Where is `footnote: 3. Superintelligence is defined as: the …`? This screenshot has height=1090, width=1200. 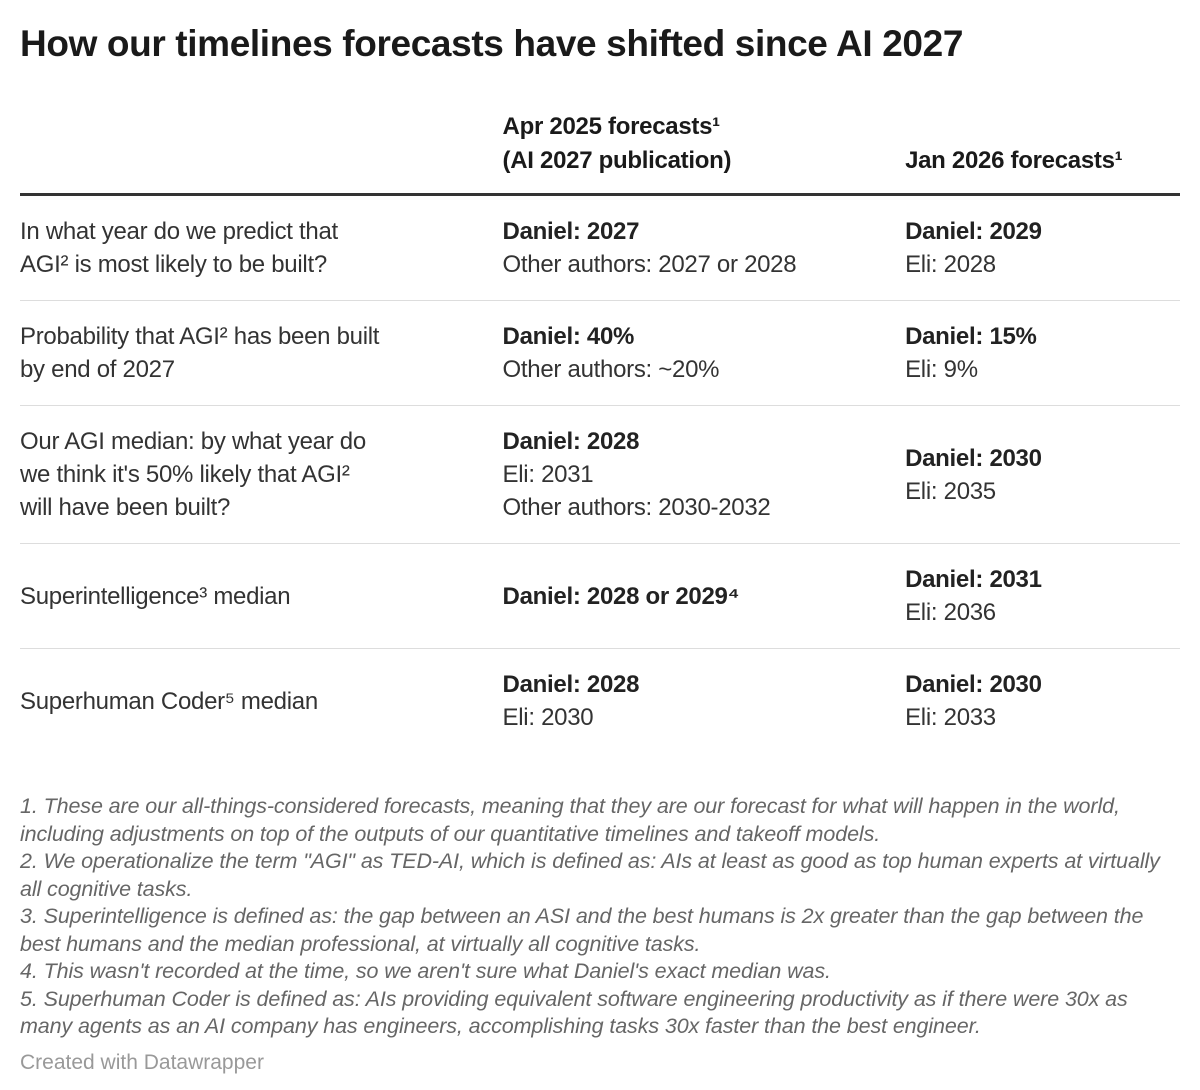
footnote: 3. Superintelligence is defined as: the … is located at coordinates (582, 930).